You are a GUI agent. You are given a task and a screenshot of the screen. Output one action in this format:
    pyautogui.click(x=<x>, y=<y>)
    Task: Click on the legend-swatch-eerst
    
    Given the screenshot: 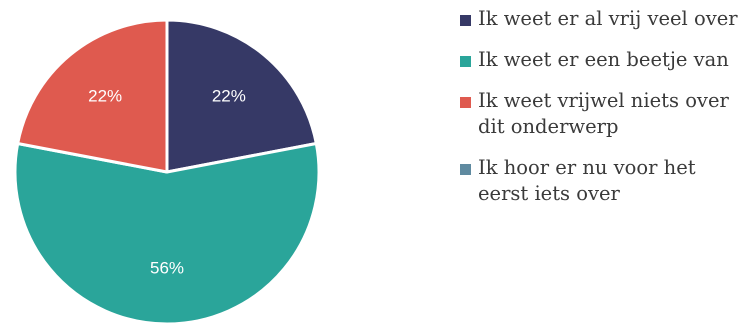 What is the action you would take?
    pyautogui.click(x=465, y=169)
    